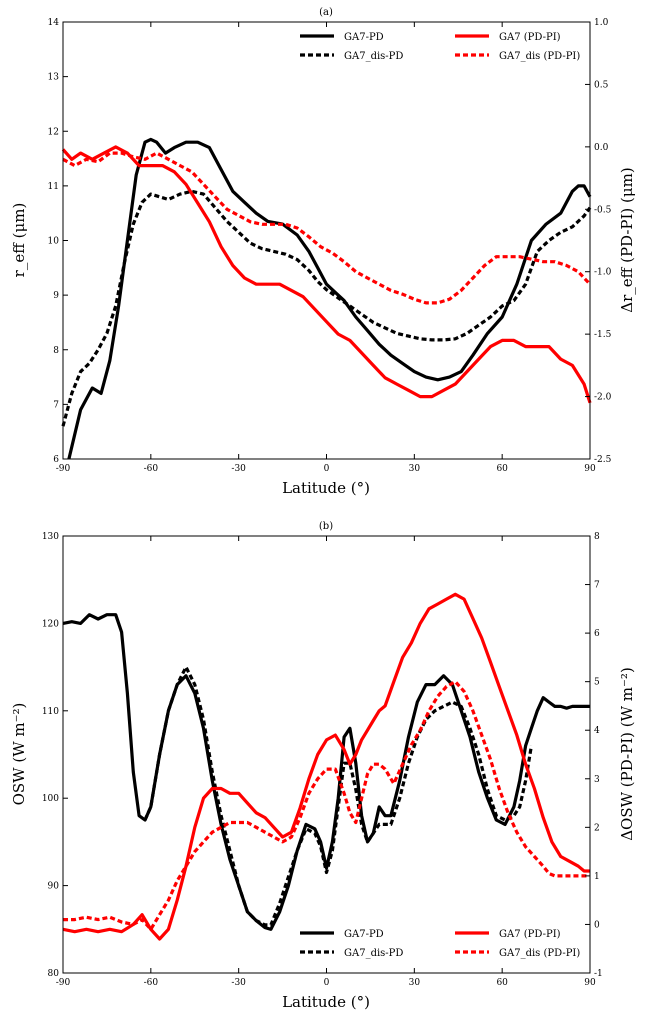  What do you see at coordinates (603, 210) in the screenshot?
I see `panel-a-right-tick-label: -0.5` at bounding box center [603, 210].